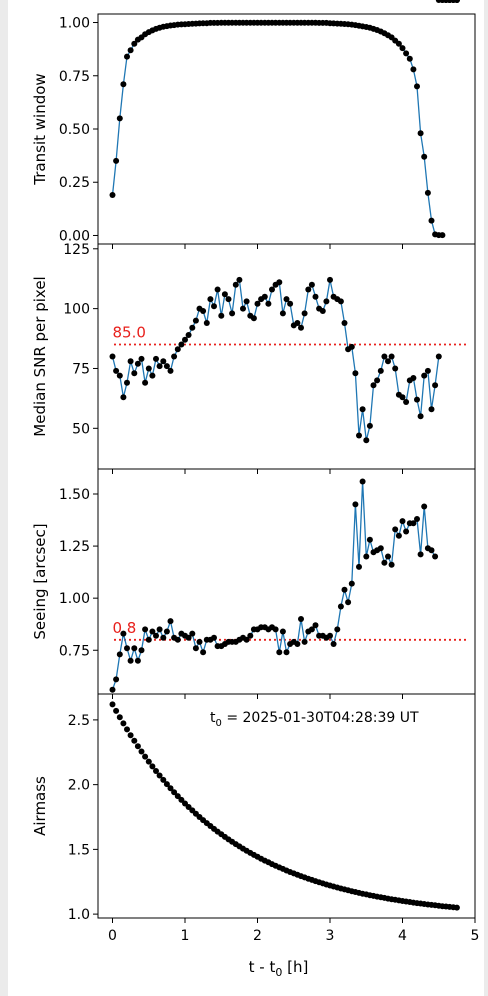 This screenshot has height=996, width=488. I want to click on y-tick-label: 125, so click(76, 250).